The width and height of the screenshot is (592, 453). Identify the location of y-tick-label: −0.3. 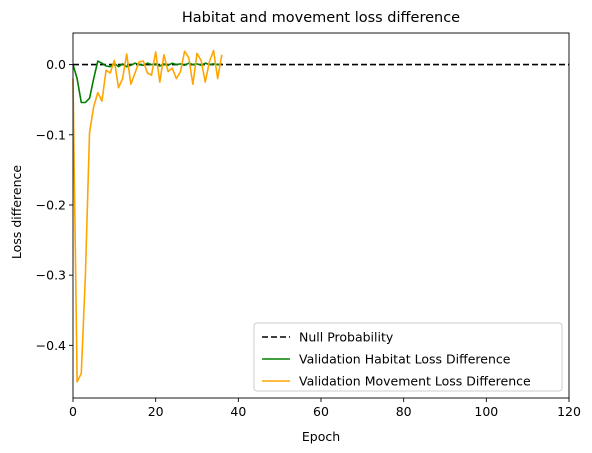
(51, 275).